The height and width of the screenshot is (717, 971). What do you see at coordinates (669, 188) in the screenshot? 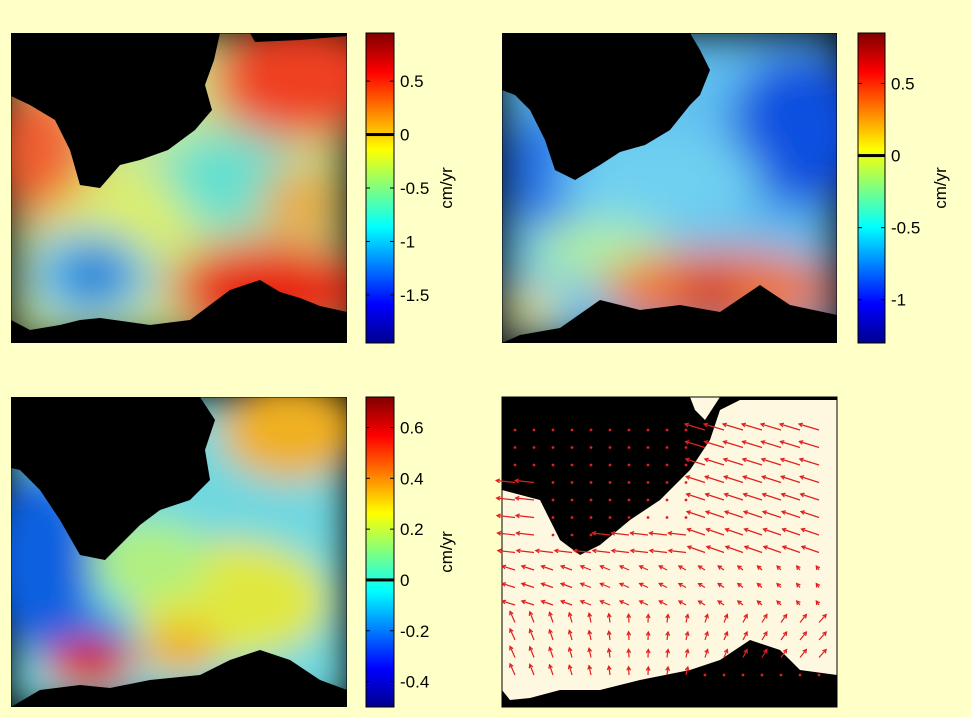
I see `panel-top-right-map` at bounding box center [669, 188].